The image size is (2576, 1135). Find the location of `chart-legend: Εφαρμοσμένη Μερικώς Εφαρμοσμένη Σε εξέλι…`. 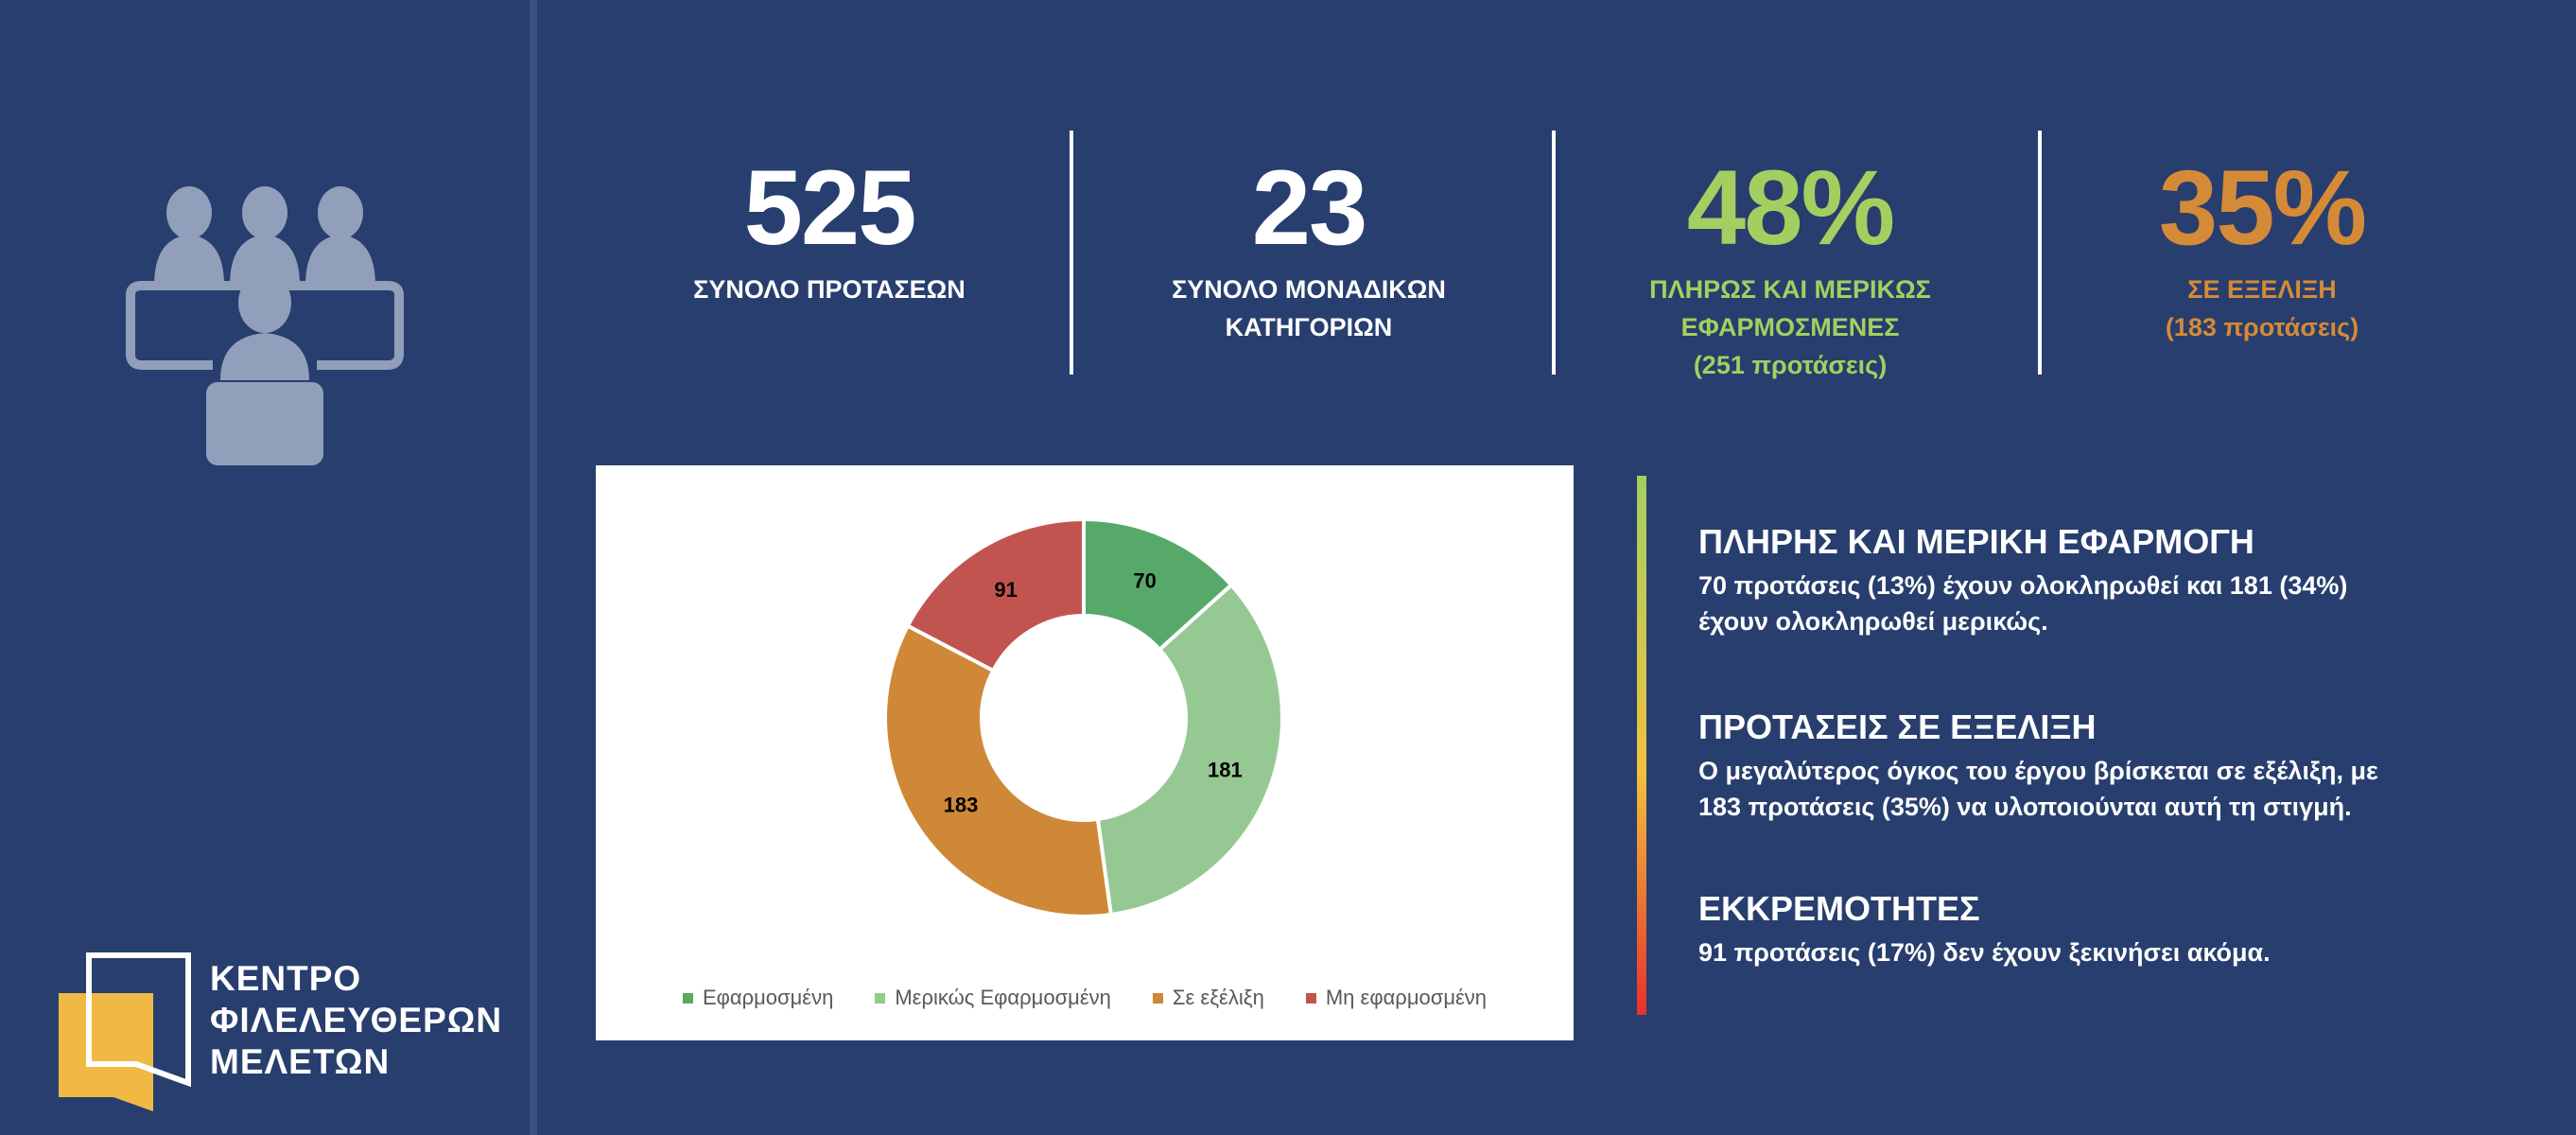

chart-legend: Εφαρμοσμένη Μερικώς Εφαρμοσμένη Σε εξέλι… is located at coordinates (1085, 998).